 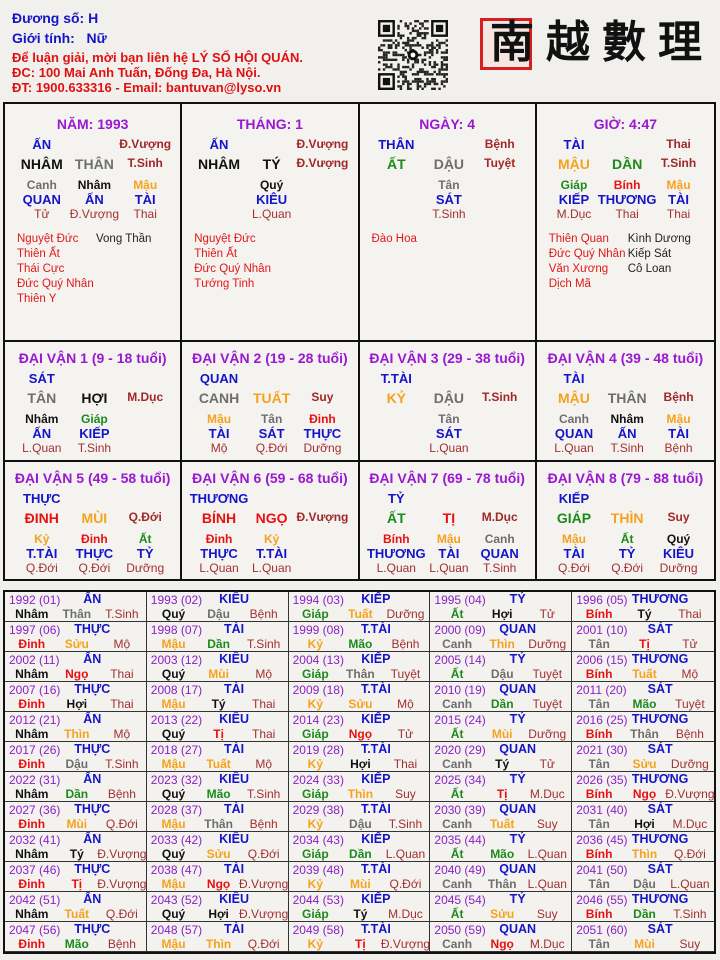 What do you see at coordinates (501, 697) in the screenshot?
I see `year-cell: 2010 (19) QUAN Canh Dần Tuyệt` at bounding box center [501, 697].